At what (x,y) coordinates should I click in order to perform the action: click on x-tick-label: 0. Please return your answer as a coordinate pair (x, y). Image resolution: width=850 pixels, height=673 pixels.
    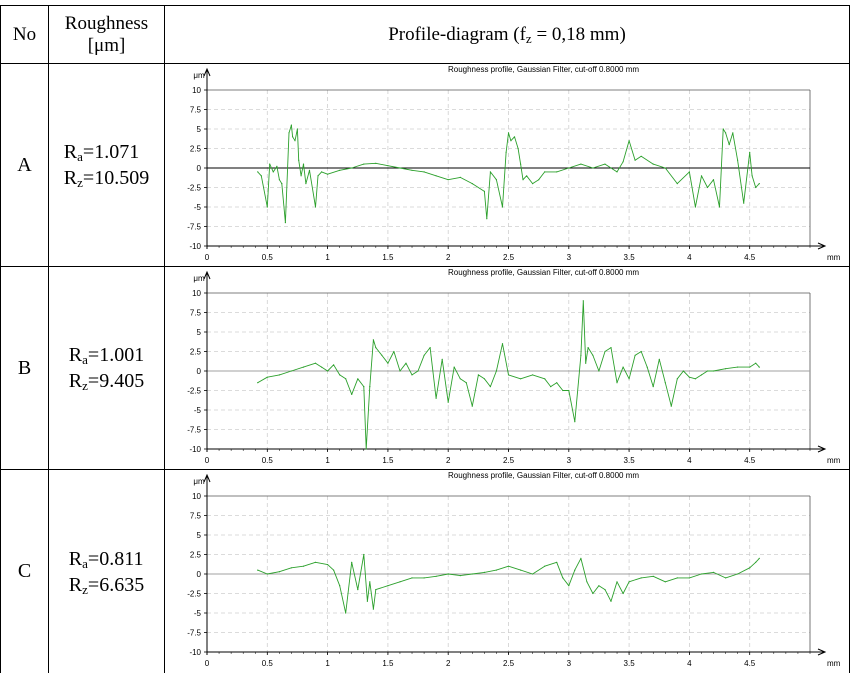
    Looking at the image, I should click on (207, 663).